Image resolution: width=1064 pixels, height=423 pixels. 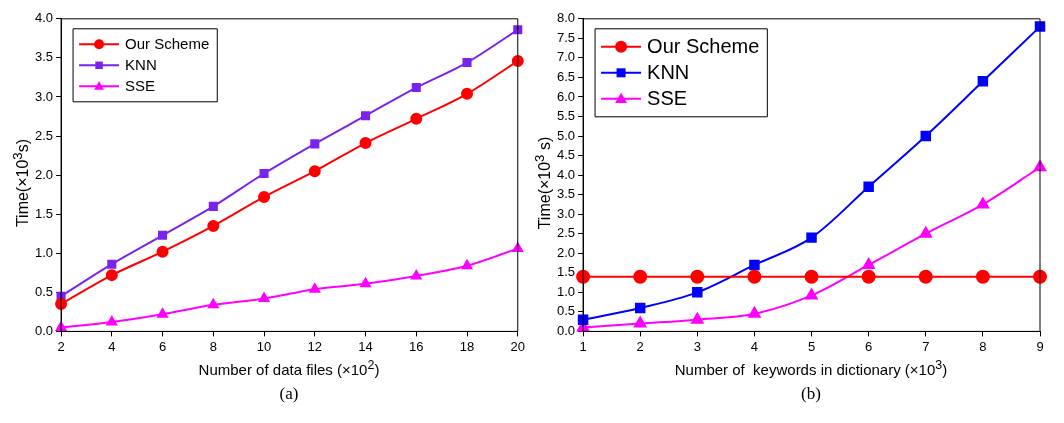 I want to click on x-tick-label: 10, so click(x=264, y=346).